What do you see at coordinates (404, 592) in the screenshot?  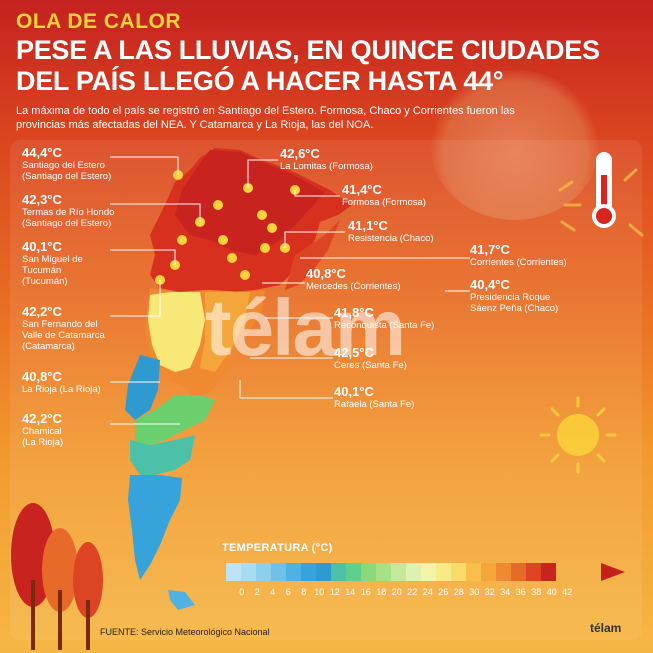 I see `scale-ticks: 0 2 4 6 8 10 12 14 16 18 20 22 24 26 28 30 32 34 36 38 40 42` at bounding box center [404, 592].